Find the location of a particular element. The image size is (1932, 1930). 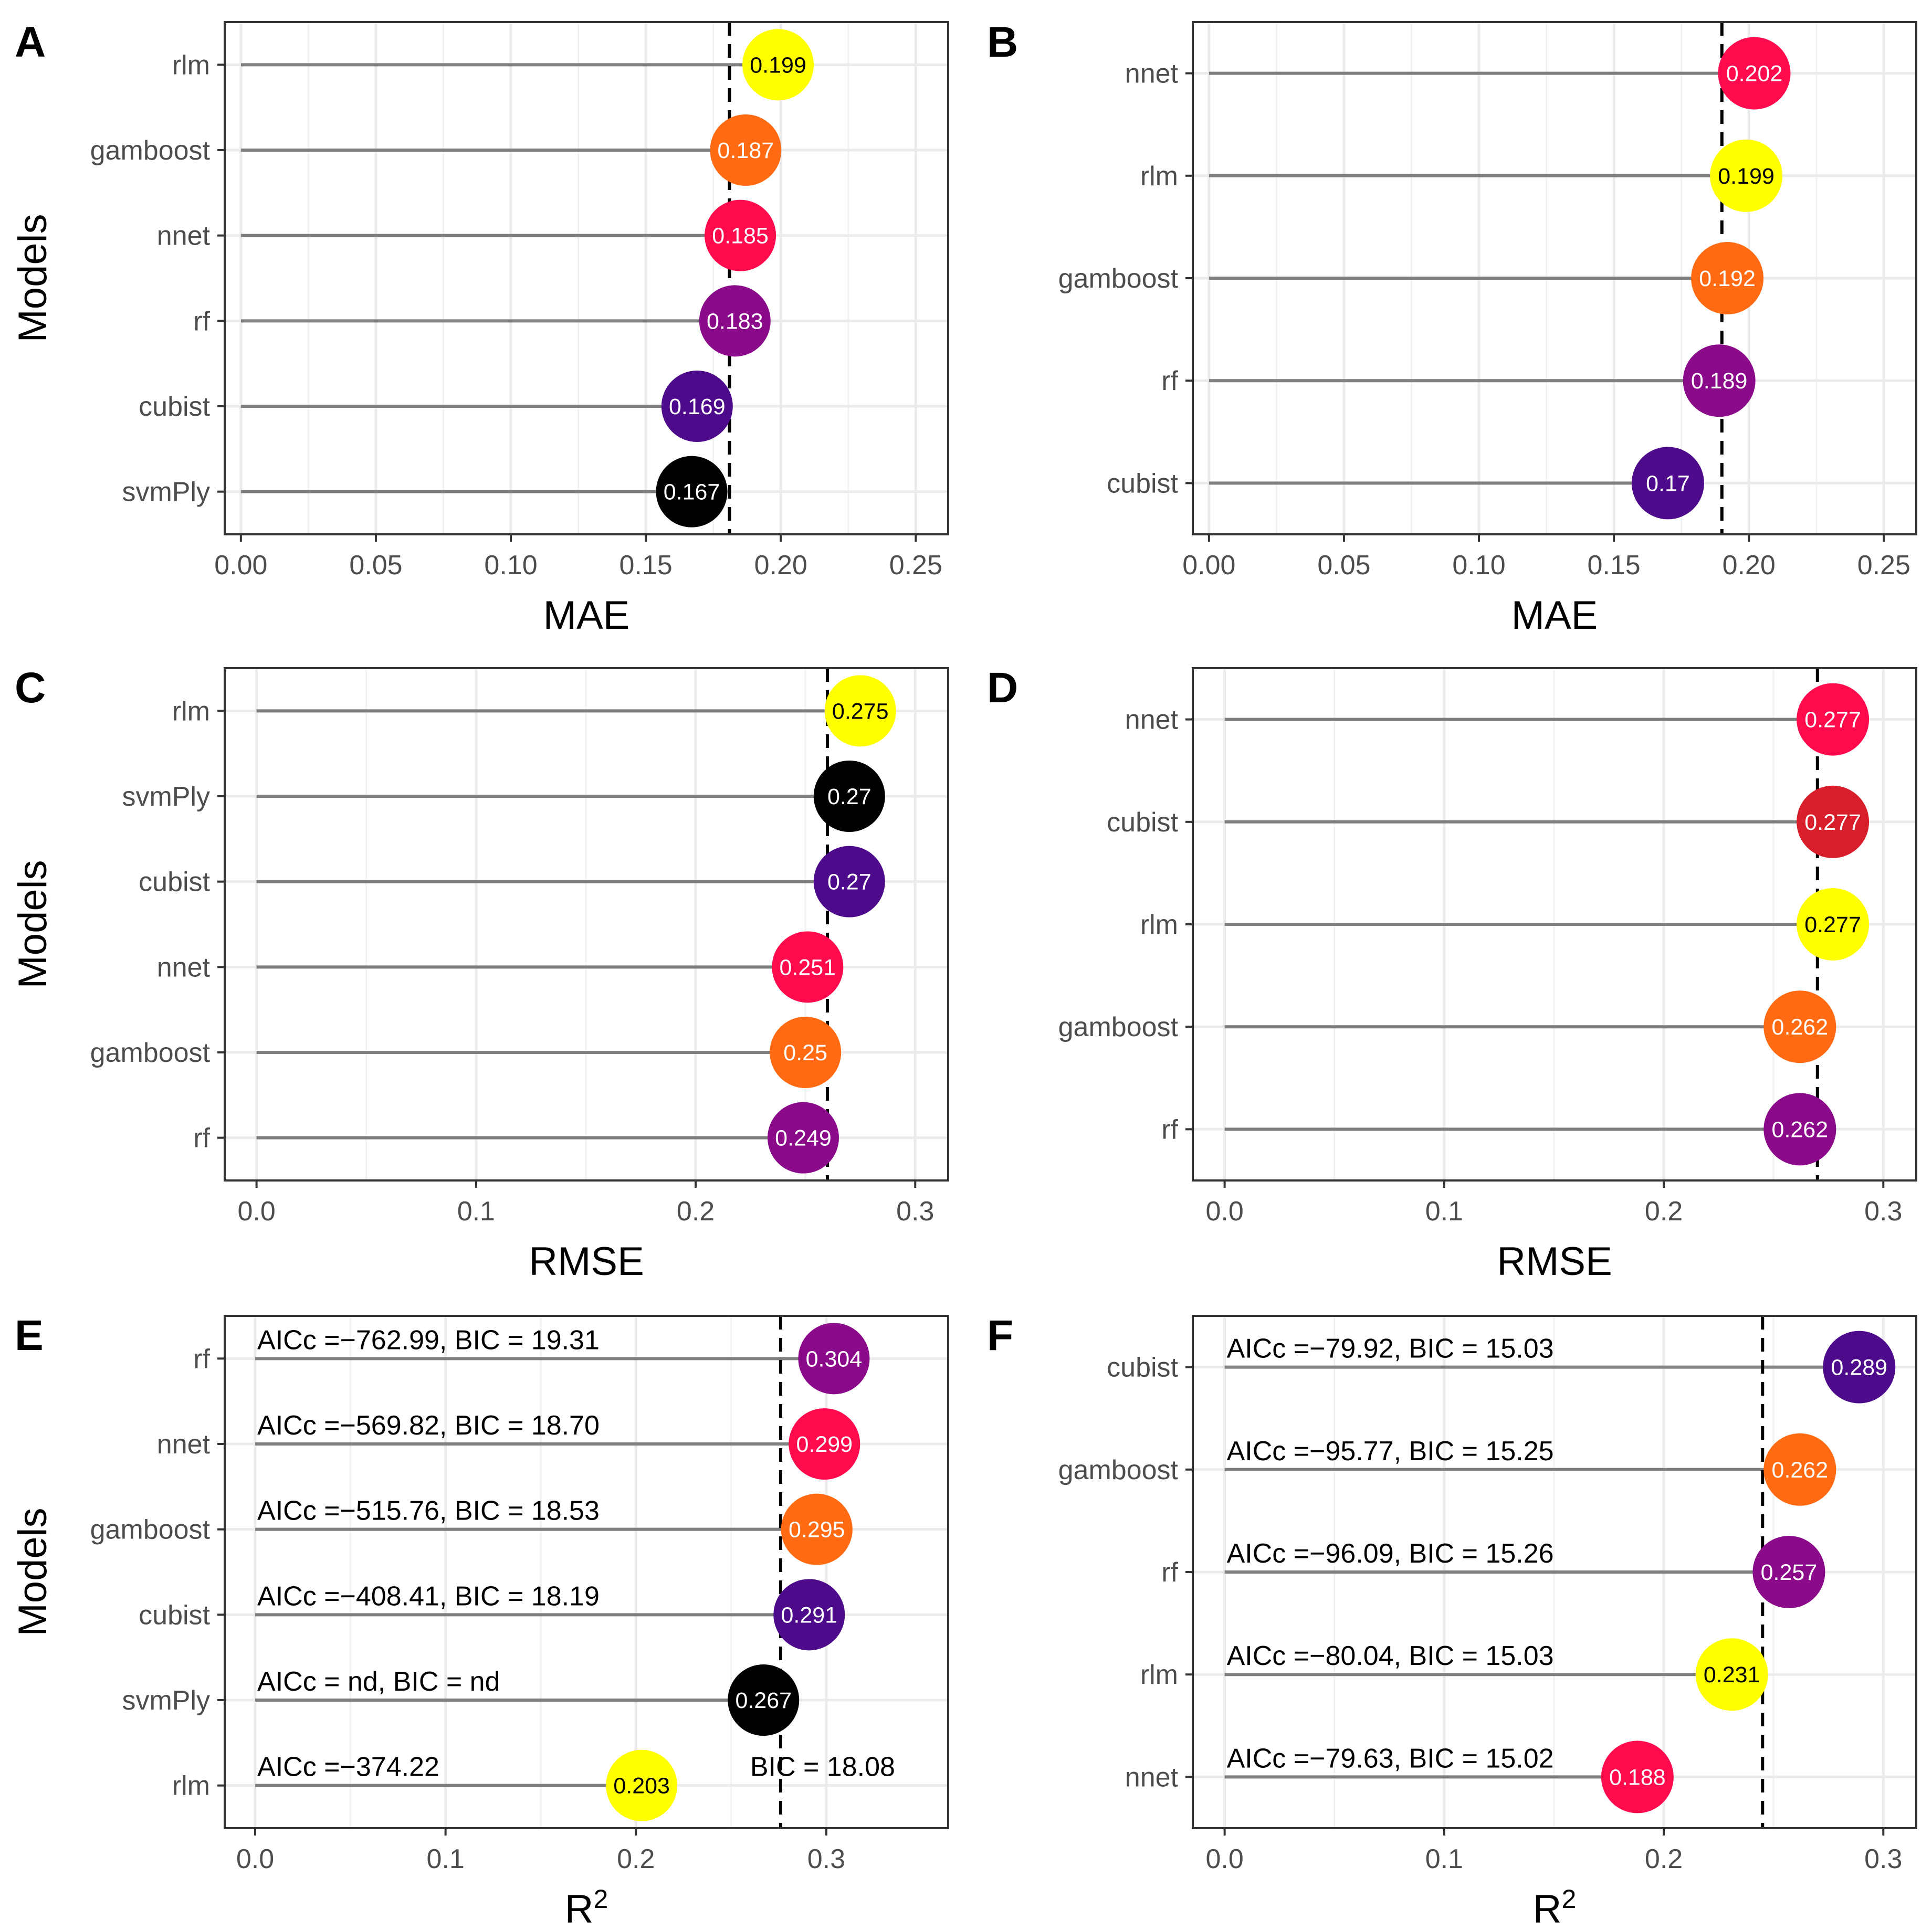

point-value-label: 0.192 is located at coordinates (1727, 279).